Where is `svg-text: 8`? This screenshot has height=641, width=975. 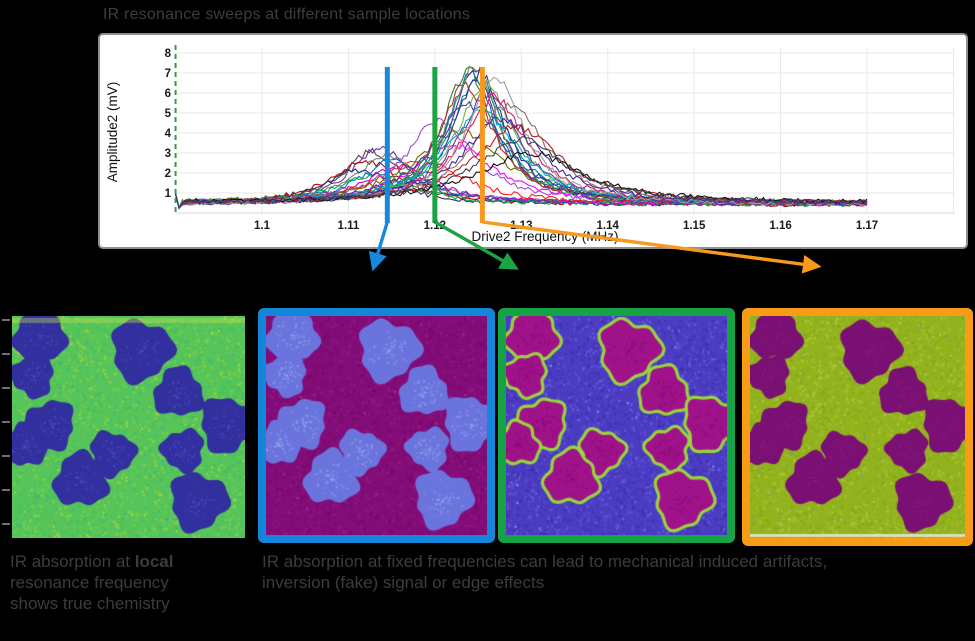 svg-text: 8 is located at coordinates (168, 54).